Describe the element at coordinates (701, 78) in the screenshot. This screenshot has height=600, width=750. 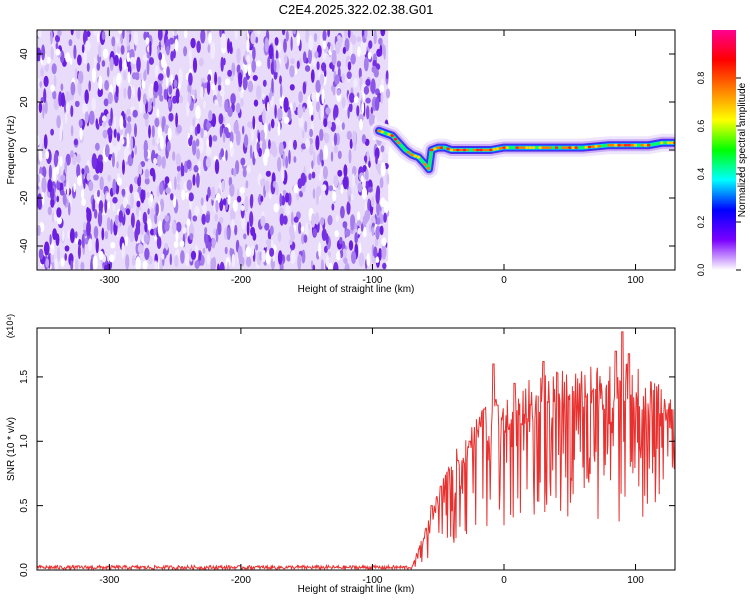
I see `colorbar-tick-label: 0.8` at that location.